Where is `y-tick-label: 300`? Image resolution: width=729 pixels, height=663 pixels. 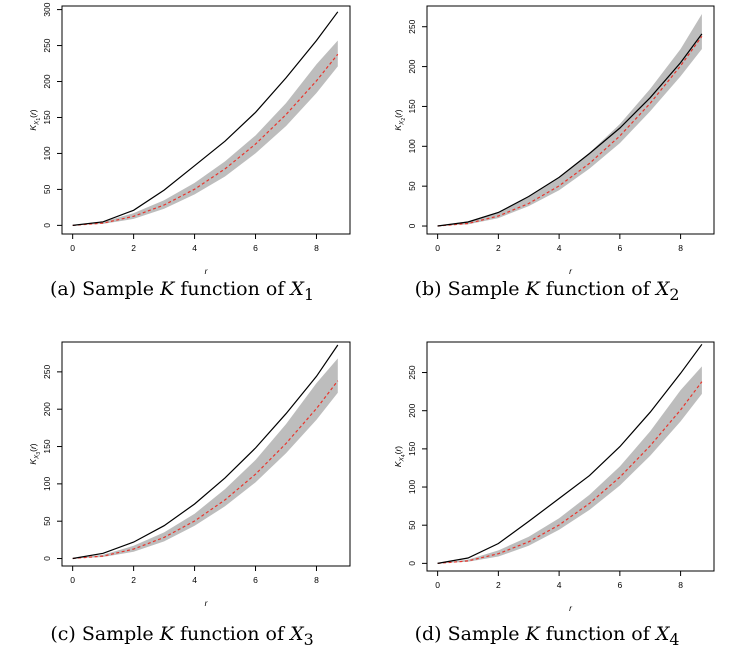
y-tick-label: 300 is located at coordinates (47, 9).